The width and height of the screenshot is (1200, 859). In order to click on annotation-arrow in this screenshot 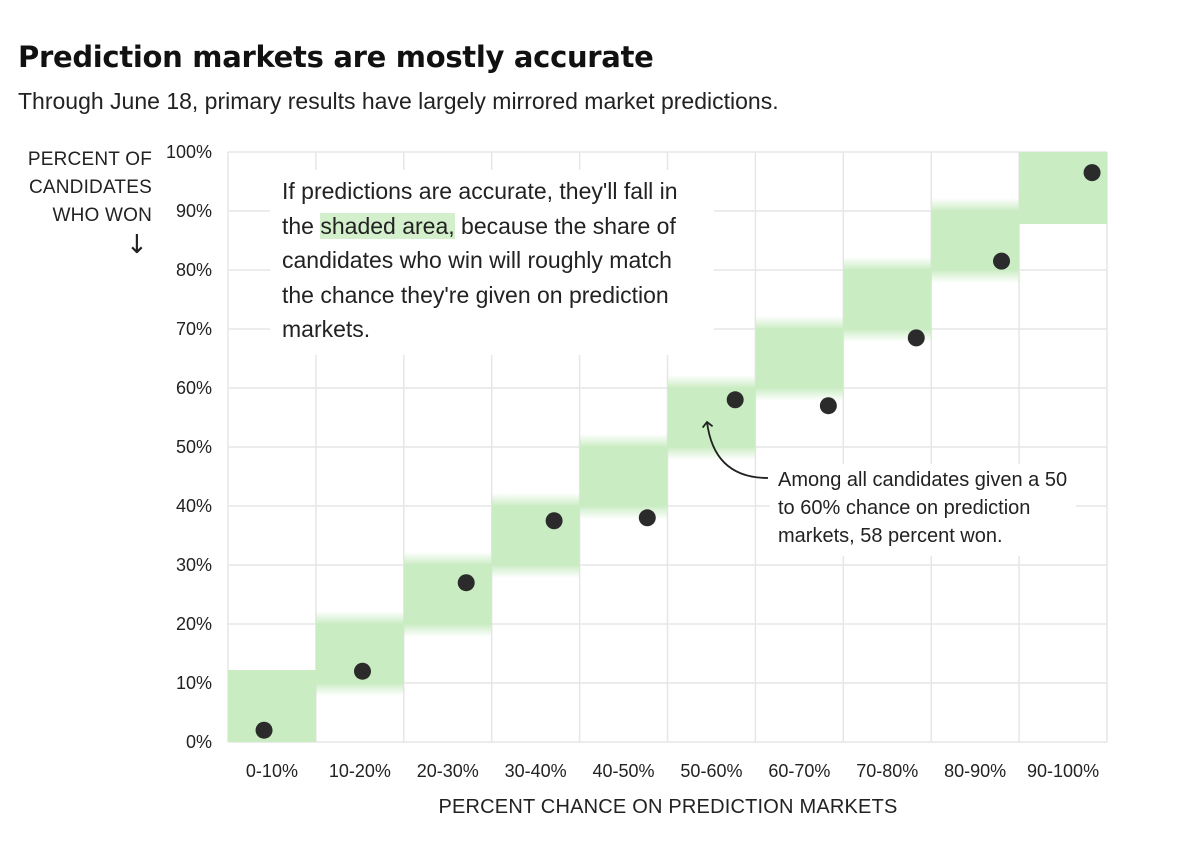, I will do `click(735, 449)`.